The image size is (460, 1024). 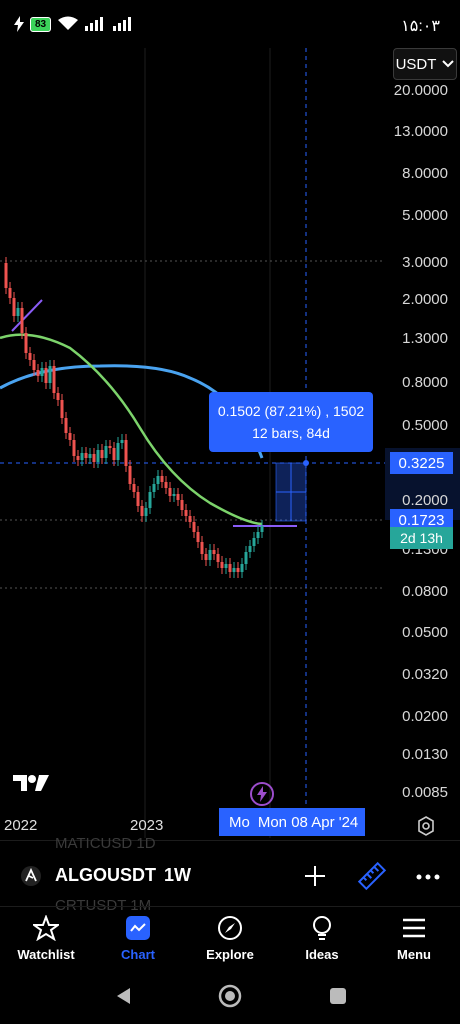 I want to click on nav-explore: Explore, so click(x=230, y=940).